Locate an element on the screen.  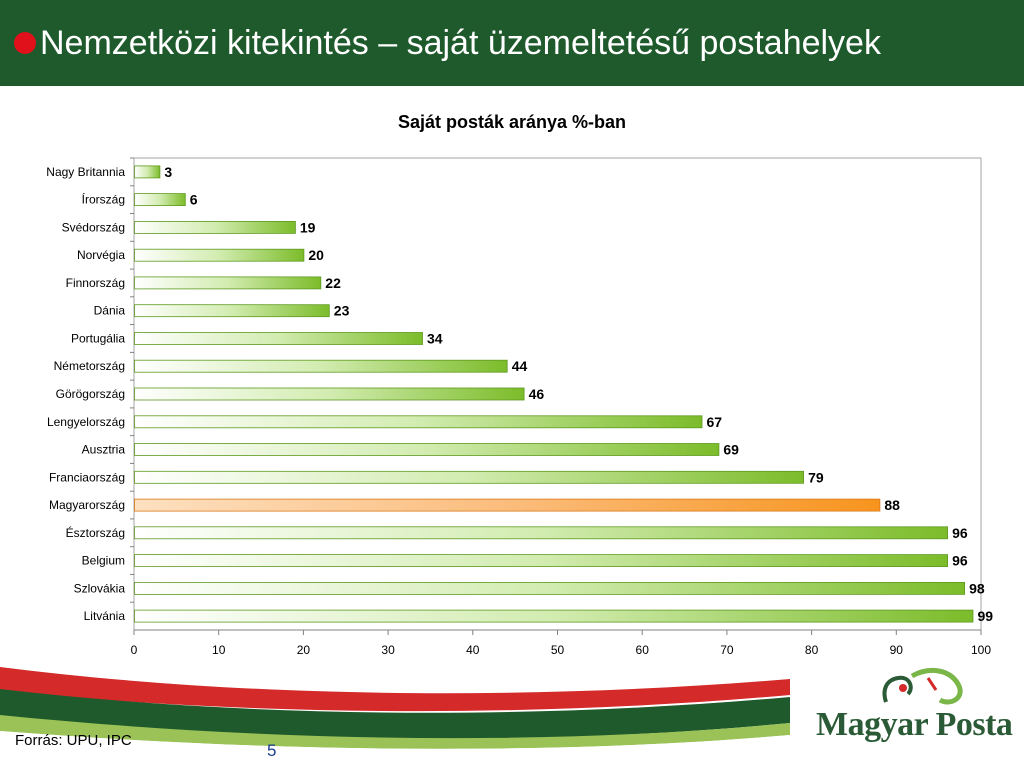
data-label: 69 is located at coordinates (731, 450).